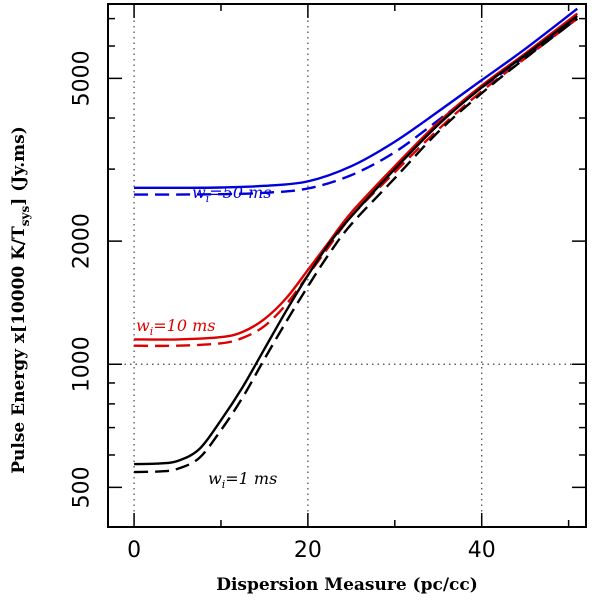 The image size is (597, 607). Describe the element at coordinates (184, 325) in the screenshot. I see `annotation-value: =10 ms` at that location.